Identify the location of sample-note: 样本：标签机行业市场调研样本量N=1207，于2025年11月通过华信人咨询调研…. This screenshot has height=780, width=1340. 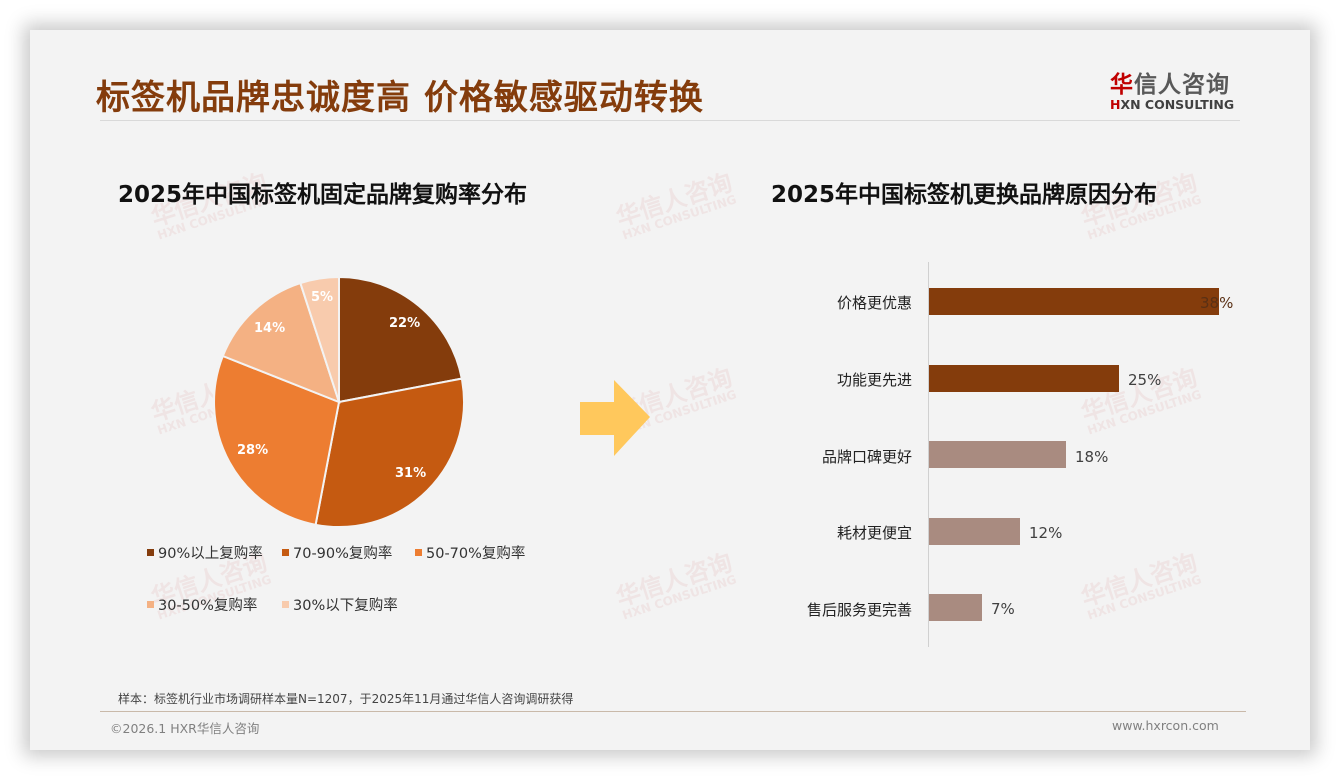
(346, 699).